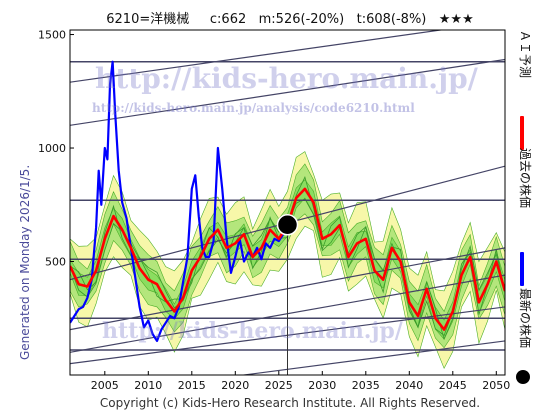 Image resolution: width=560 pixels, height=420 pixels. I want to click on legend-item-latest-price: 最新の株価, so click(536, 343).